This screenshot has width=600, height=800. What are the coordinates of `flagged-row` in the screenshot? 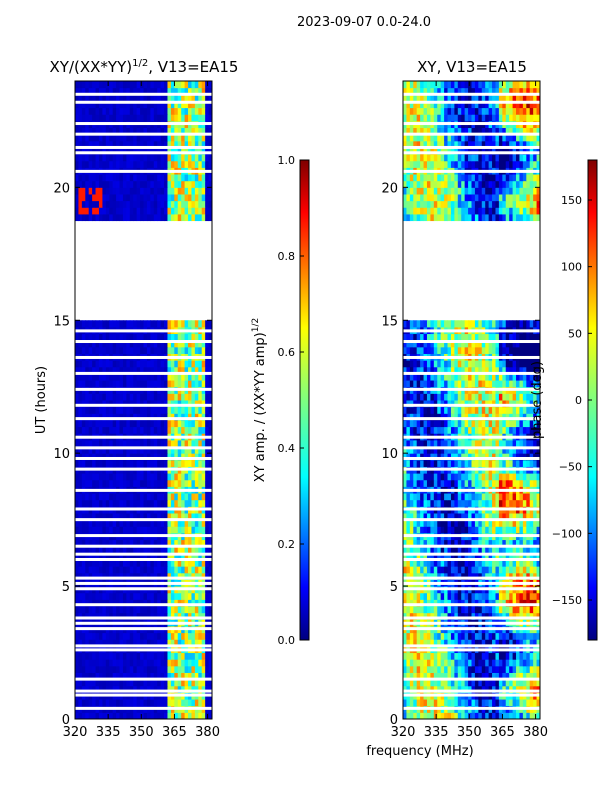 It's located at (143, 646).